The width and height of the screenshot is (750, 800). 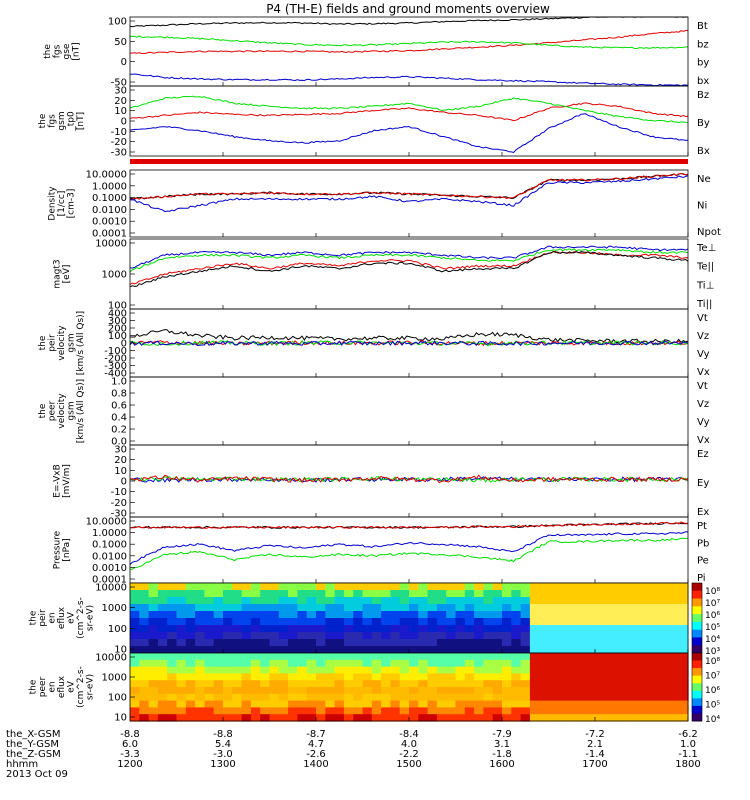 I want to click on x-row-value: -8.7, so click(x=316, y=734).